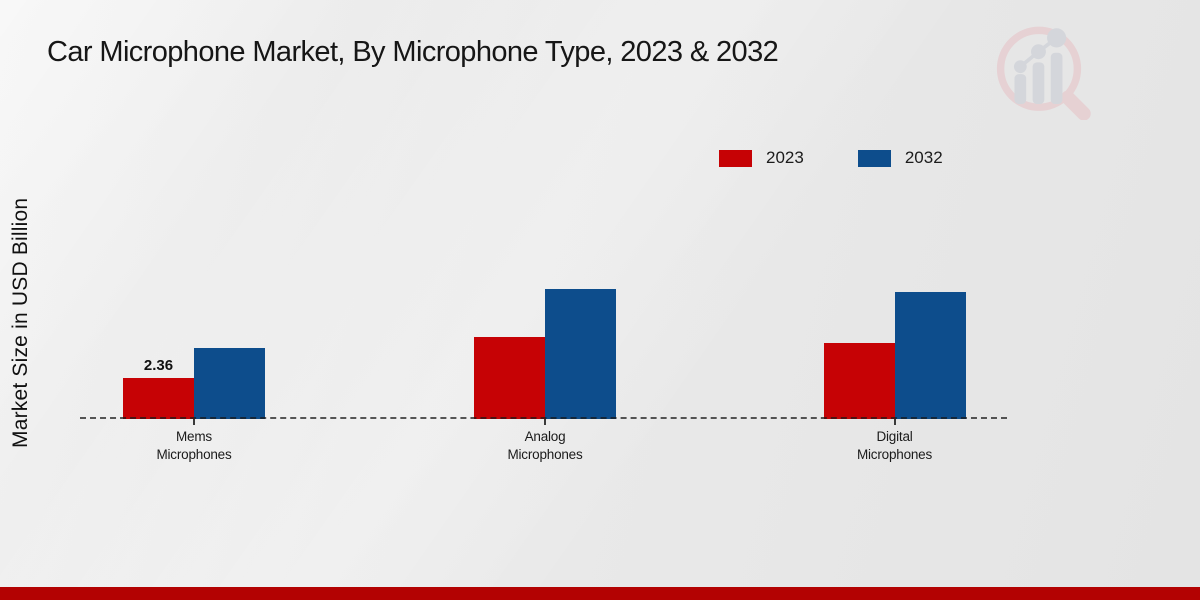 This screenshot has height=600, width=1200. Describe the element at coordinates (831, 158) in the screenshot. I see `legend: 2023 2032` at that location.